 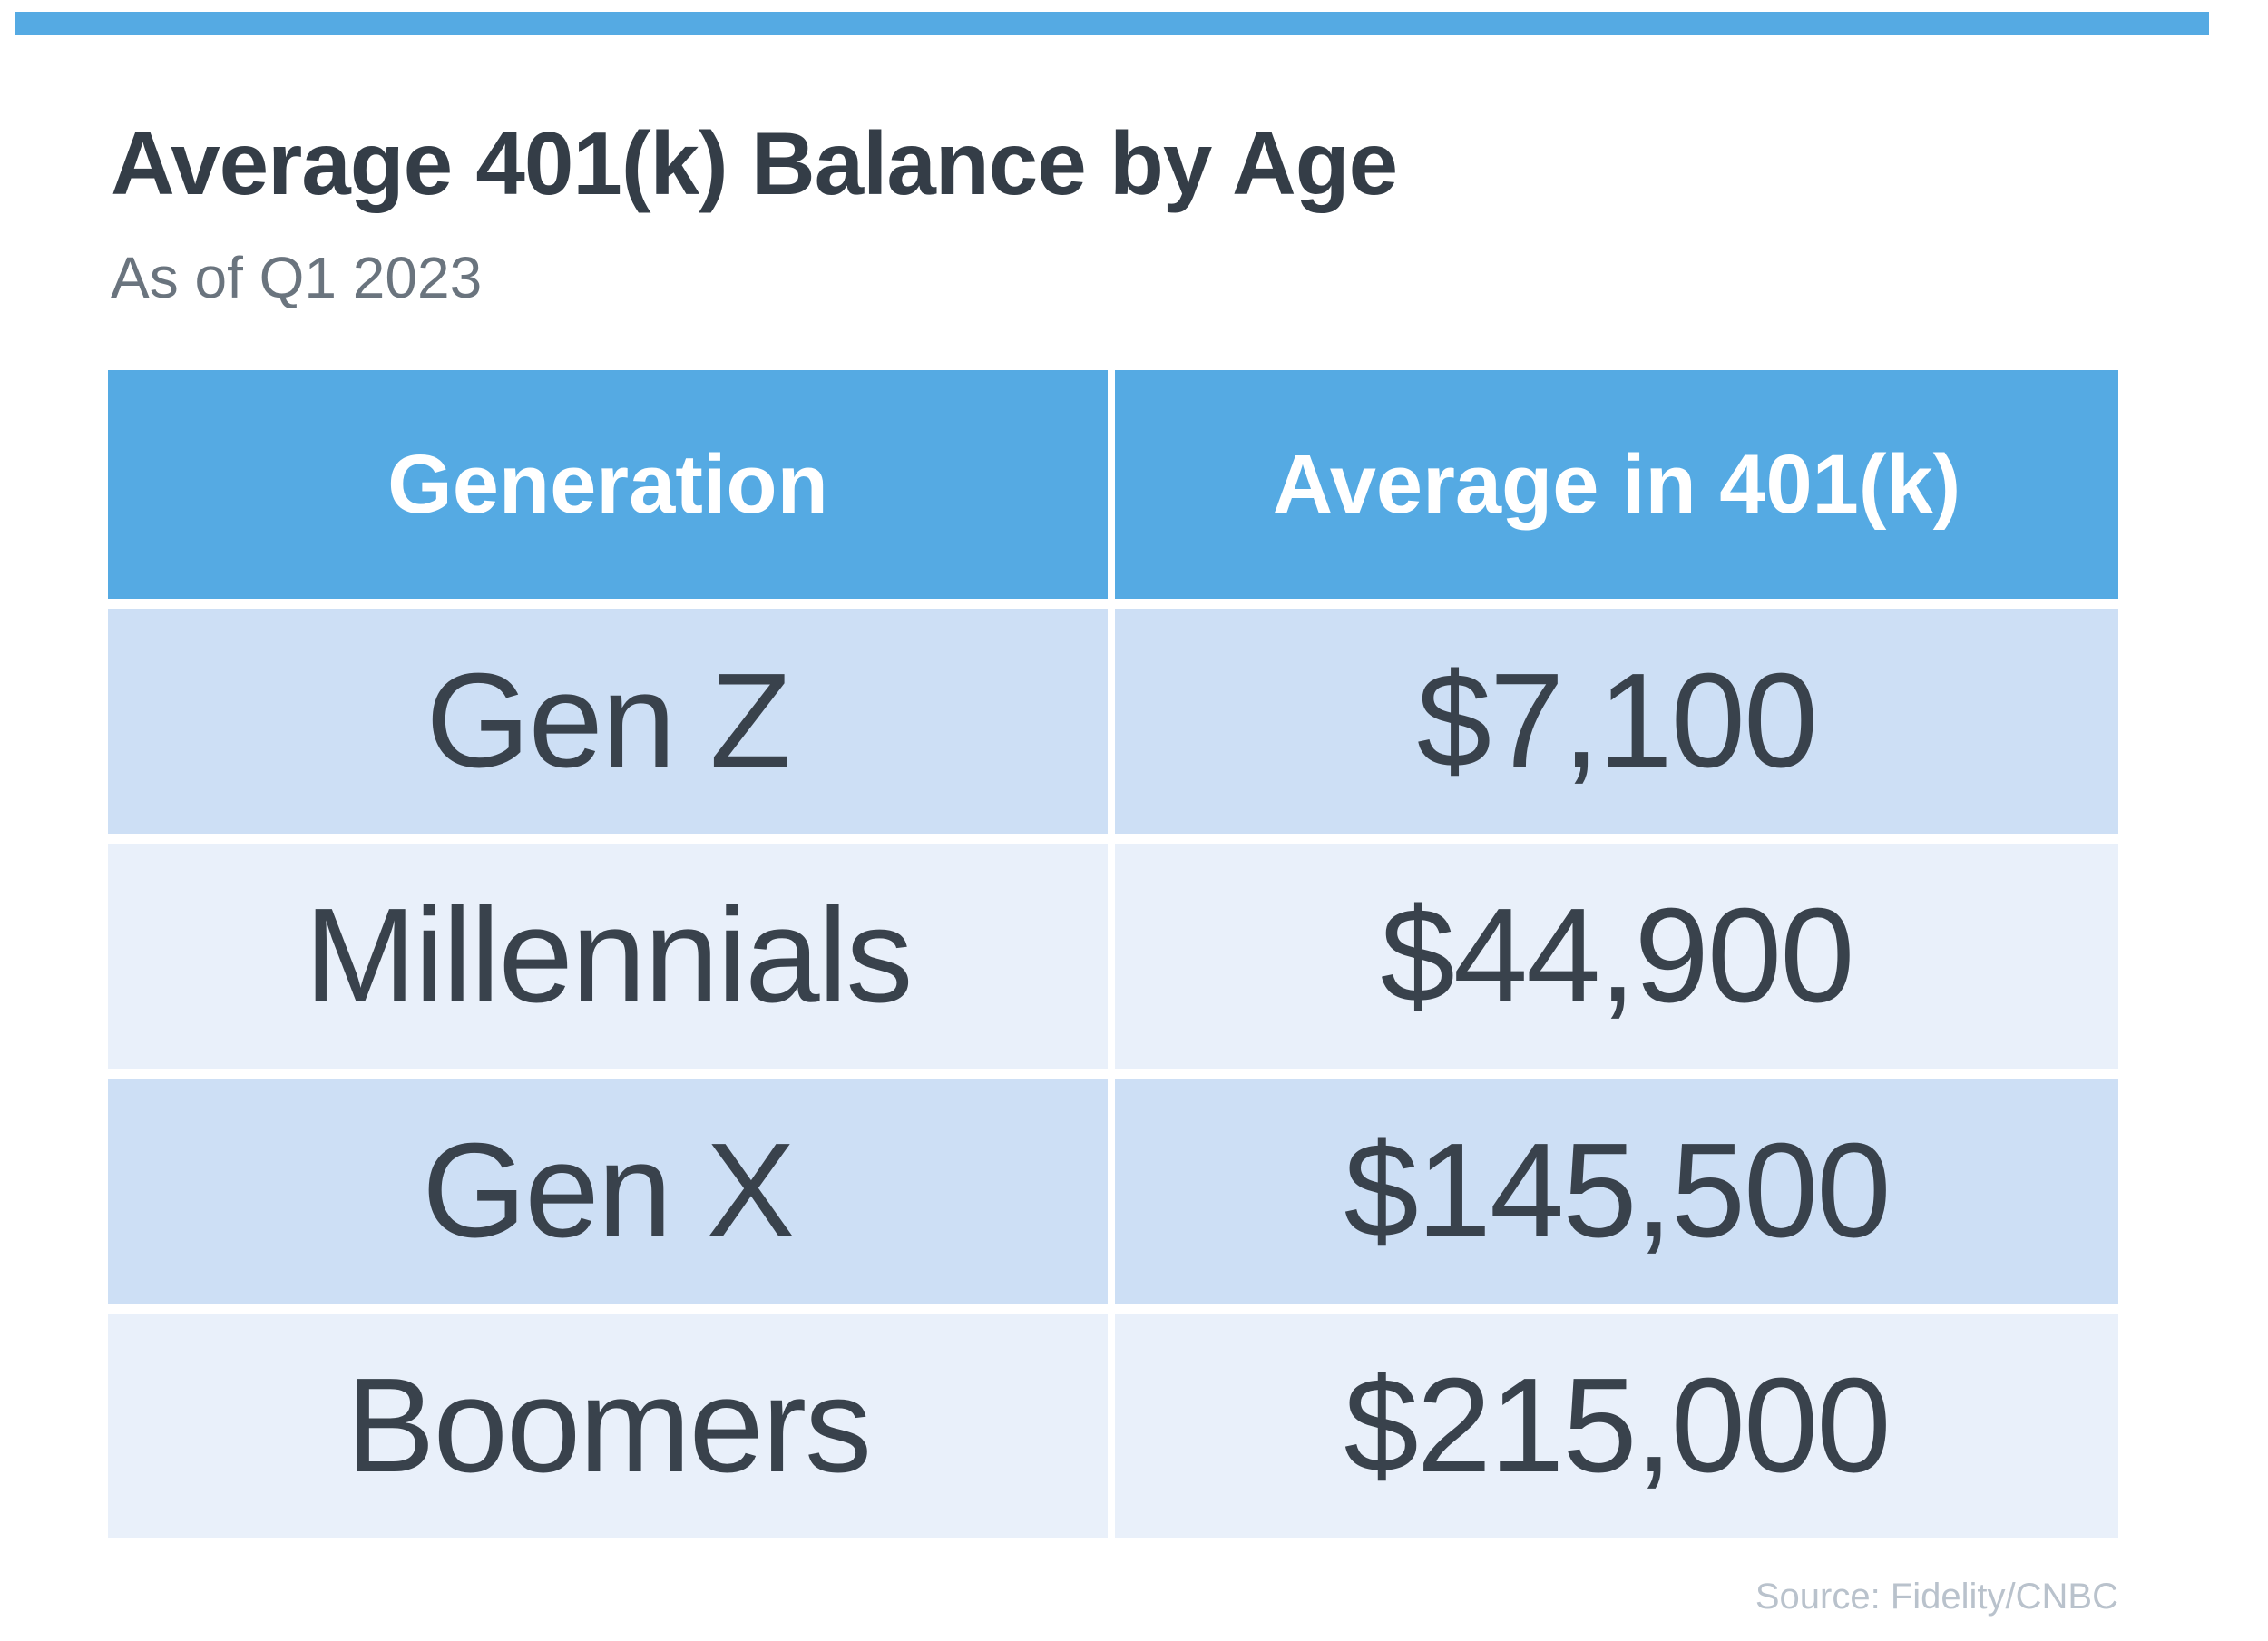 I want to click on table-cell-average: $145,500, so click(x=1617, y=1191).